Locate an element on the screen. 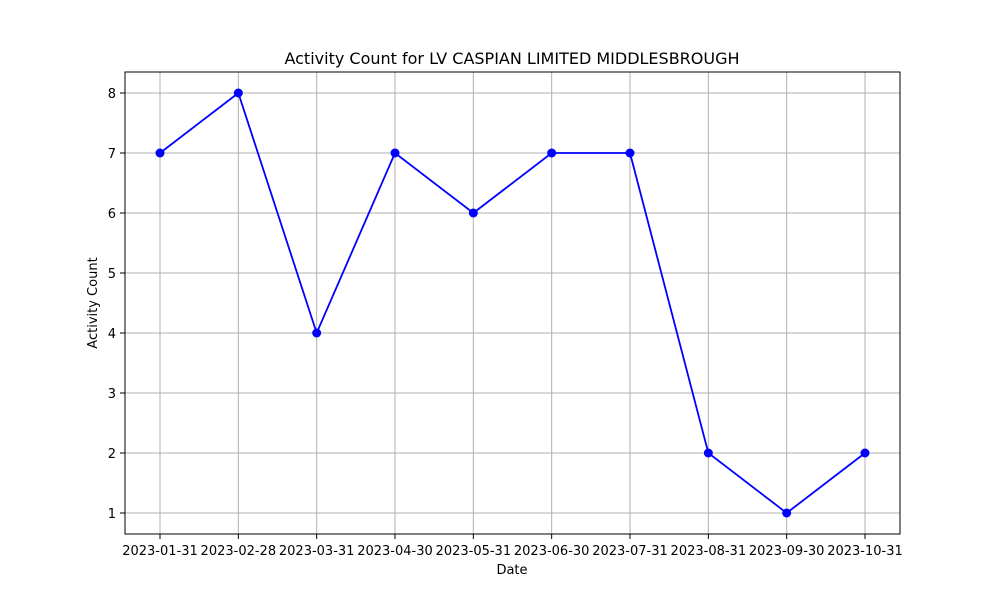  y-tick-label: 6 is located at coordinates (112, 214).